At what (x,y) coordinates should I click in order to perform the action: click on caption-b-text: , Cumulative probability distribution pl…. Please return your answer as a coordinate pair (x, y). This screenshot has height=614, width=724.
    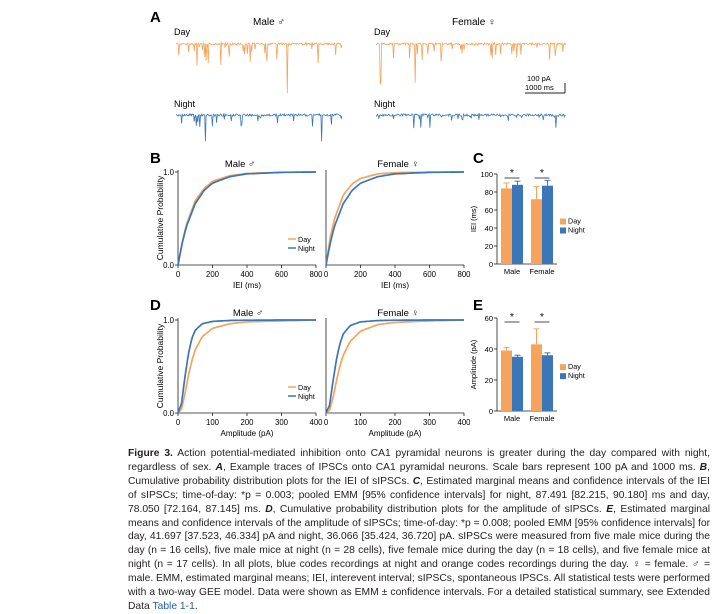
    Looking at the image, I should click on (419, 474).